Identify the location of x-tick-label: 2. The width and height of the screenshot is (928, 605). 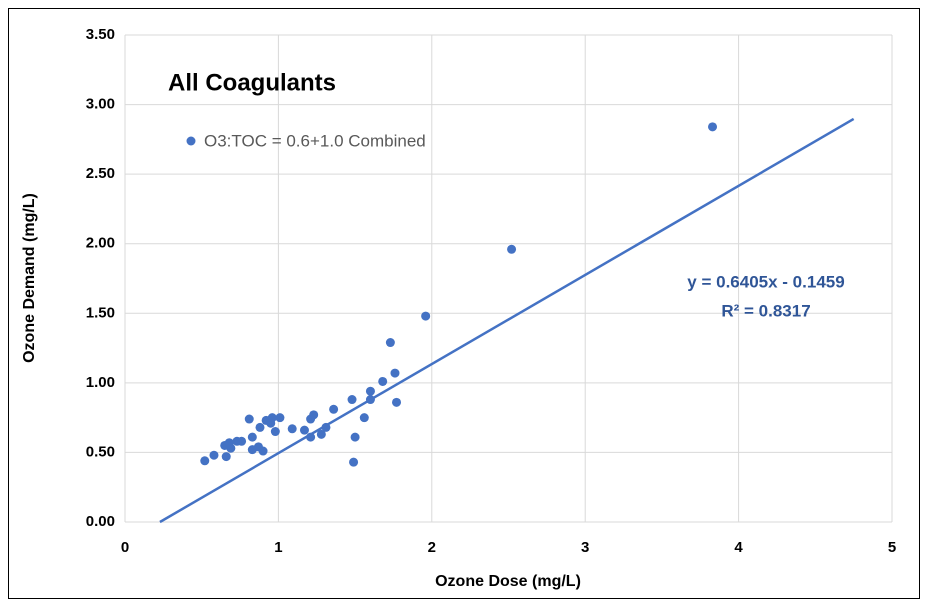
(432, 547).